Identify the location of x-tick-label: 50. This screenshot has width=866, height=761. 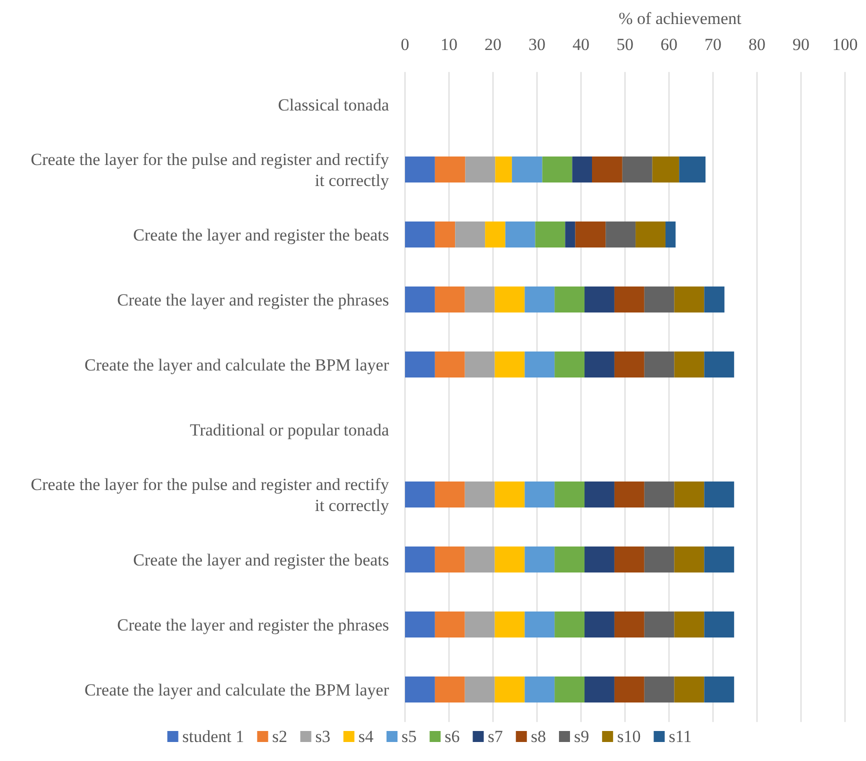
(625, 44).